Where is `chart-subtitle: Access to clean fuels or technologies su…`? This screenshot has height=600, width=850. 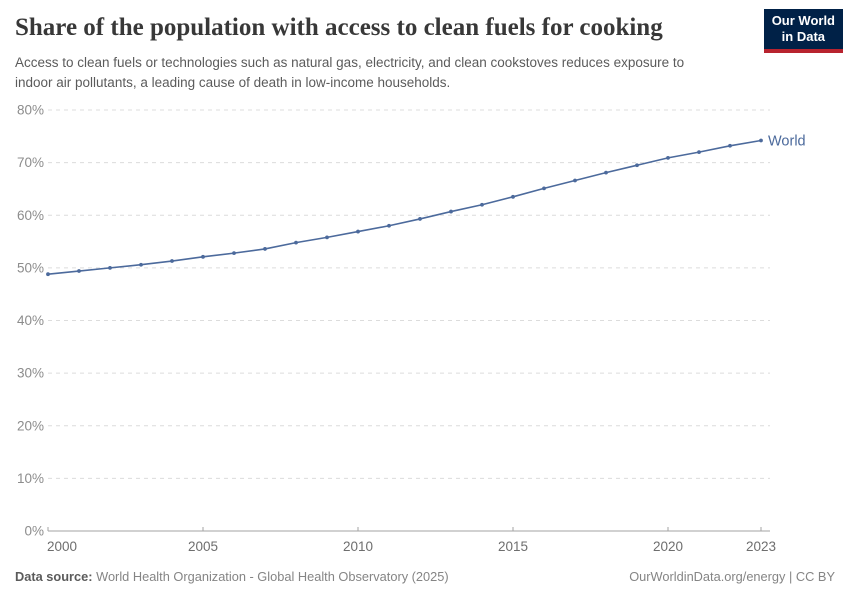
chart-subtitle: Access to clean fuels or technologies su… is located at coordinates (349, 73).